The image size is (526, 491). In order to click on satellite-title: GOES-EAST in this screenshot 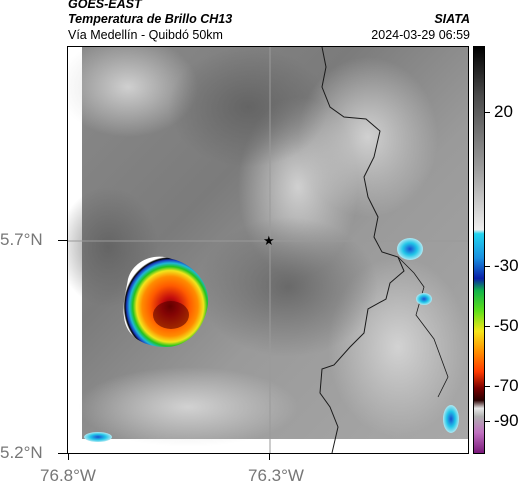, I will do `click(105, 5)`.